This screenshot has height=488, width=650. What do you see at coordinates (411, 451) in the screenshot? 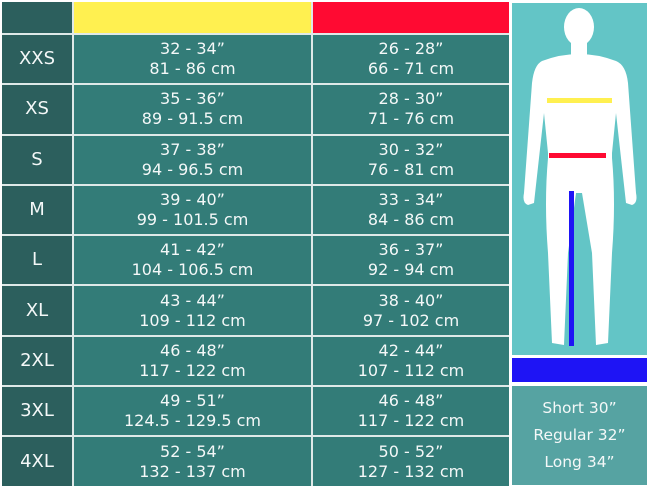
I see `waist-in: 50 - 52”` at bounding box center [411, 451].